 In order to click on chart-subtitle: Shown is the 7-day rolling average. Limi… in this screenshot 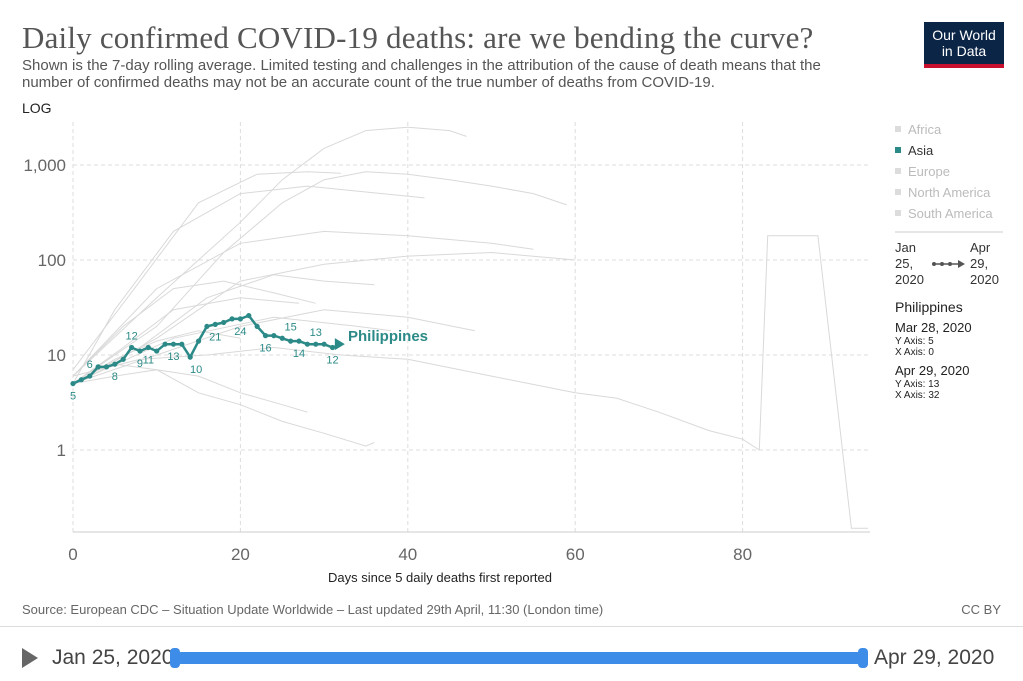, I will do `click(421, 74)`.